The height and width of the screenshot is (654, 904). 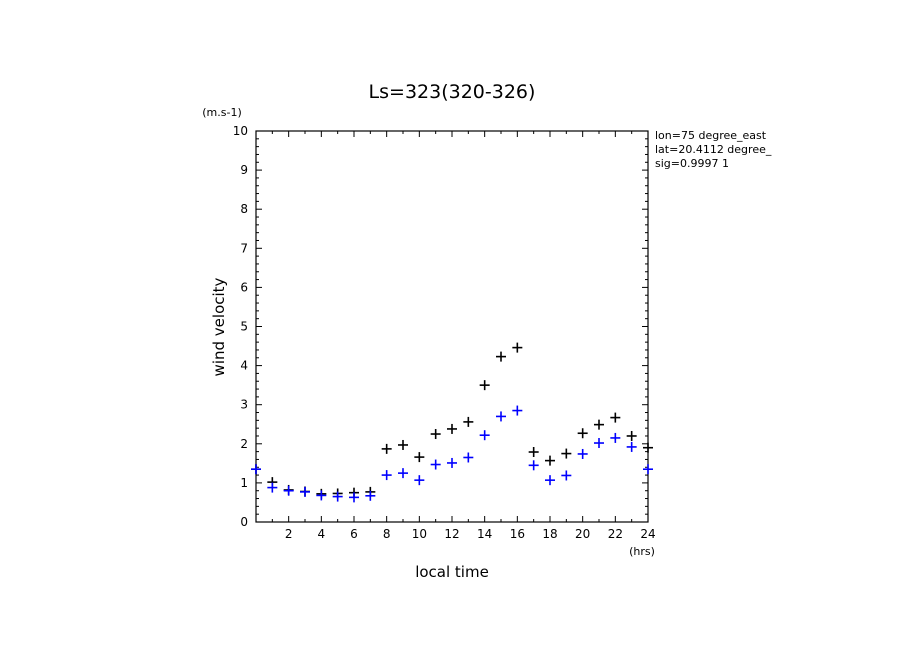 I want to click on data-marks, so click(x=452, y=422).